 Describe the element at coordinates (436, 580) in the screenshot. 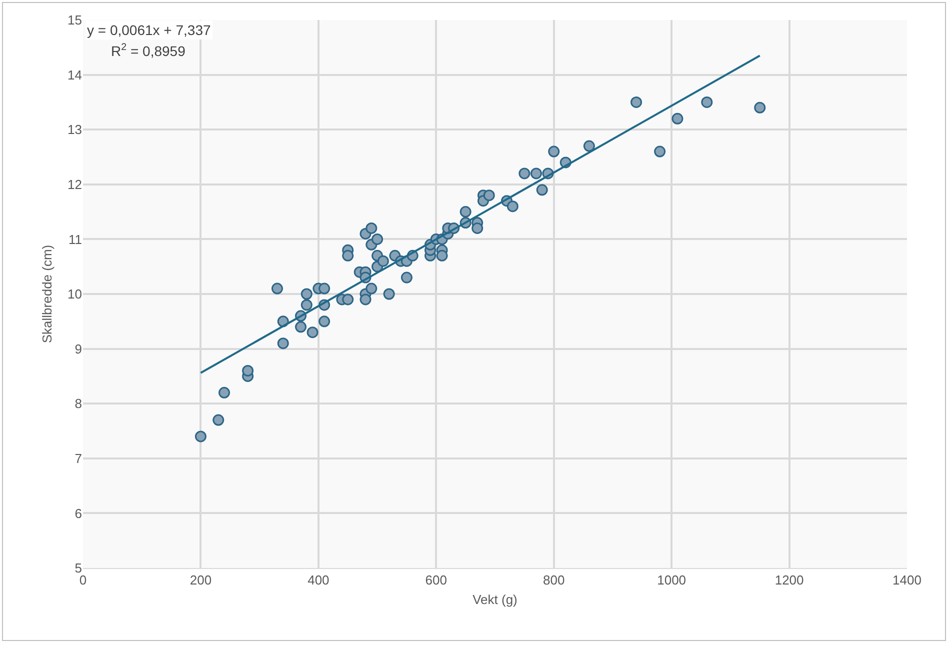

I see `x-tick-label: 600` at that location.